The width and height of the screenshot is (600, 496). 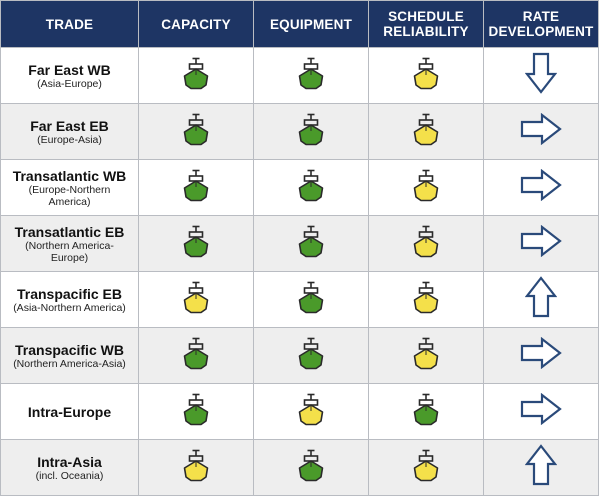 What do you see at coordinates (69, 363) in the screenshot?
I see `trade-subtitle: (Northern America-Asia)` at bounding box center [69, 363].